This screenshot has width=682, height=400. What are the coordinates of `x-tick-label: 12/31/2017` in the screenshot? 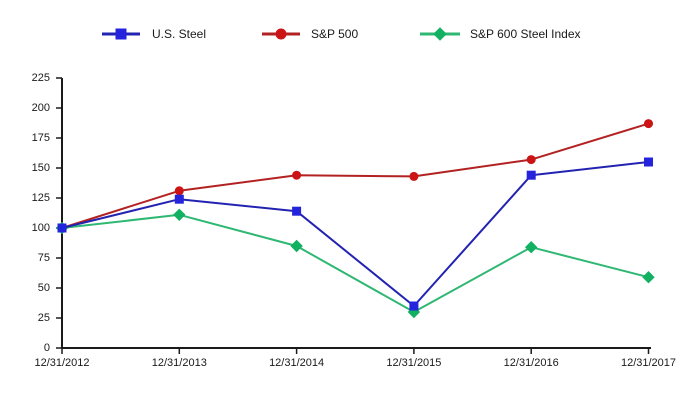 It's located at (648, 363).